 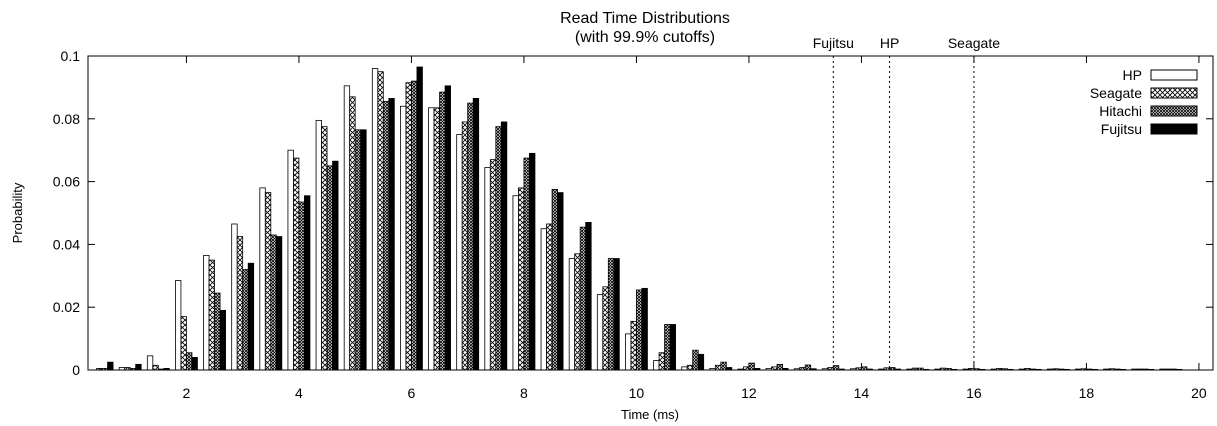 What do you see at coordinates (1174, 129) in the screenshot?
I see `legend-swatch-fujitsu` at bounding box center [1174, 129].